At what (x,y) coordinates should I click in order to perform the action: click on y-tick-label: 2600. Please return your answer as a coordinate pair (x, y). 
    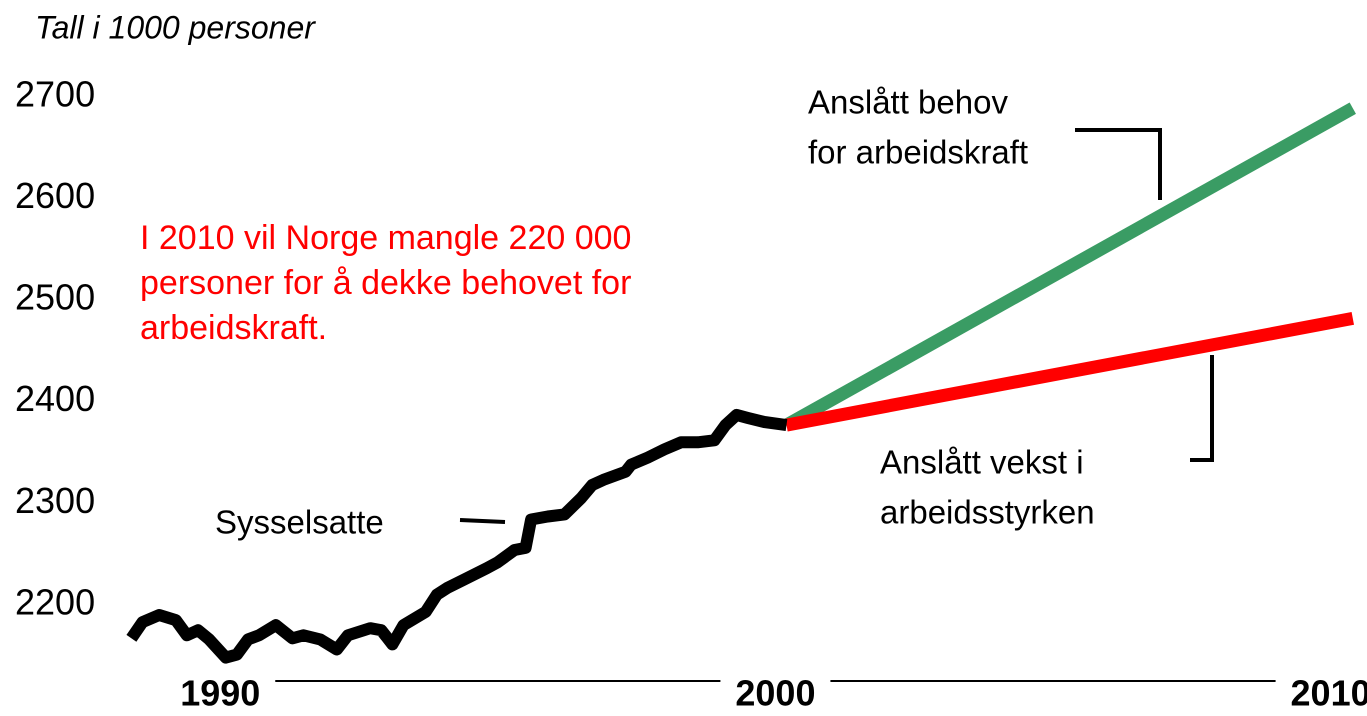
    Looking at the image, I should click on (55, 195).